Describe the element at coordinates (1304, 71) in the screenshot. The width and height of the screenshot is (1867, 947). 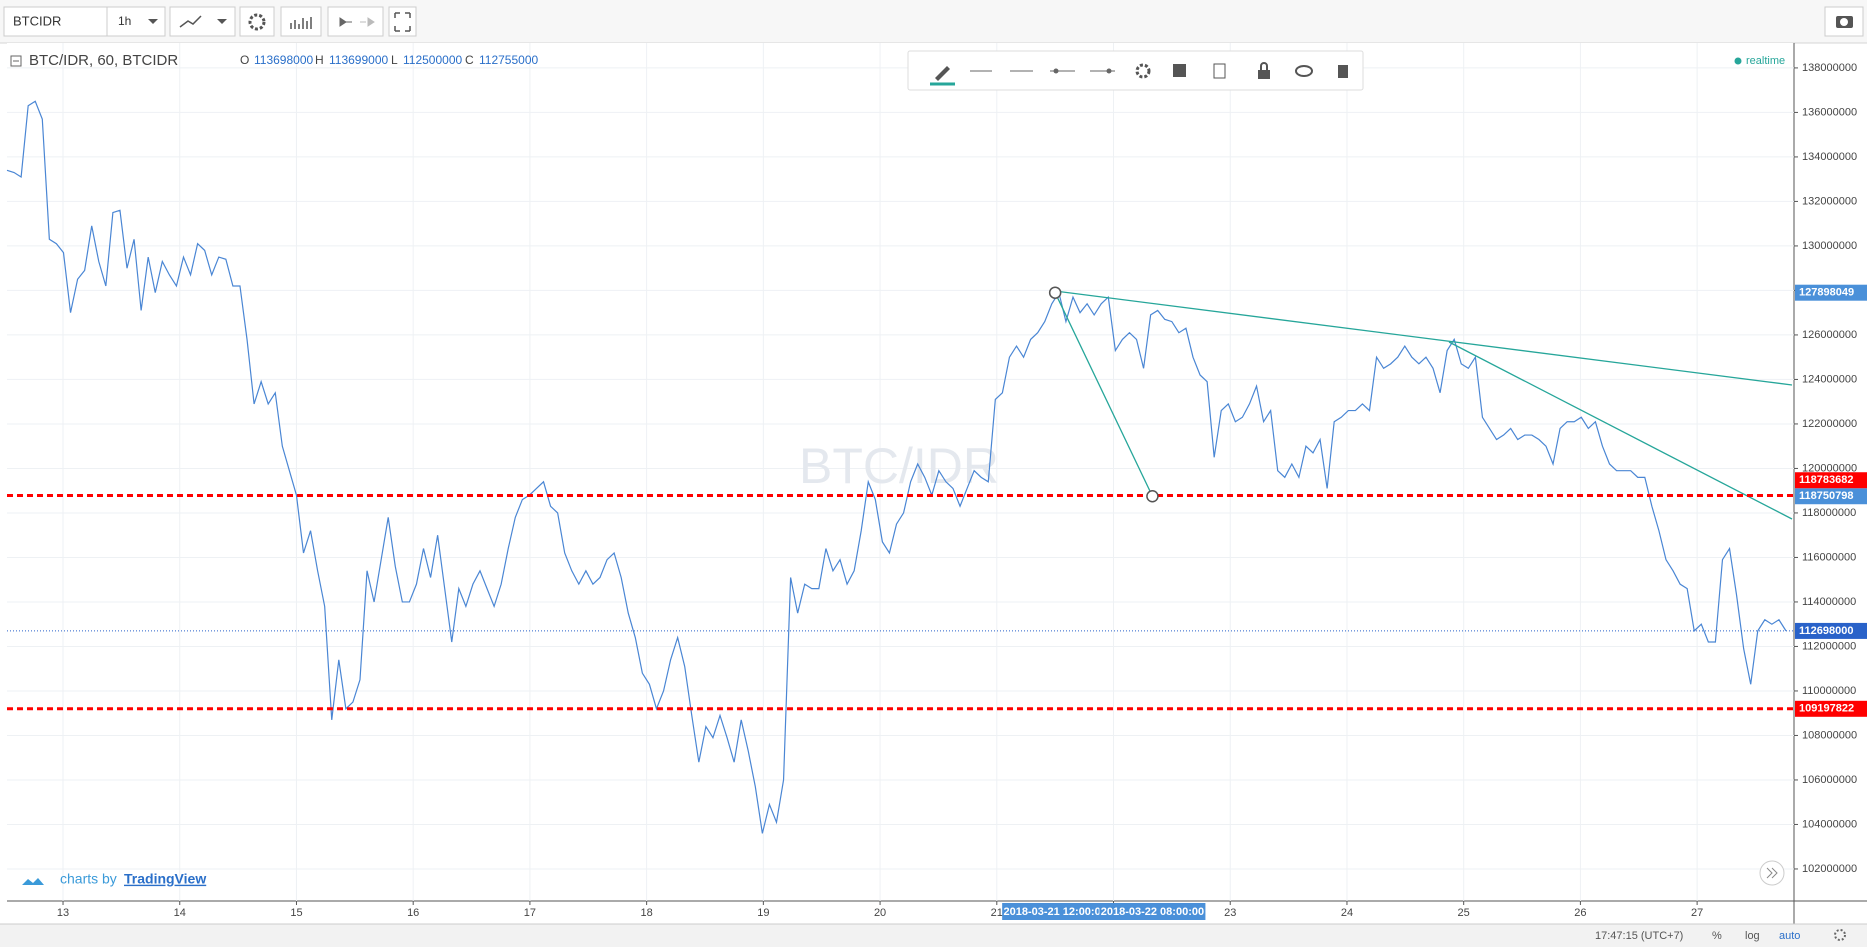
I see `hide-button` at that location.